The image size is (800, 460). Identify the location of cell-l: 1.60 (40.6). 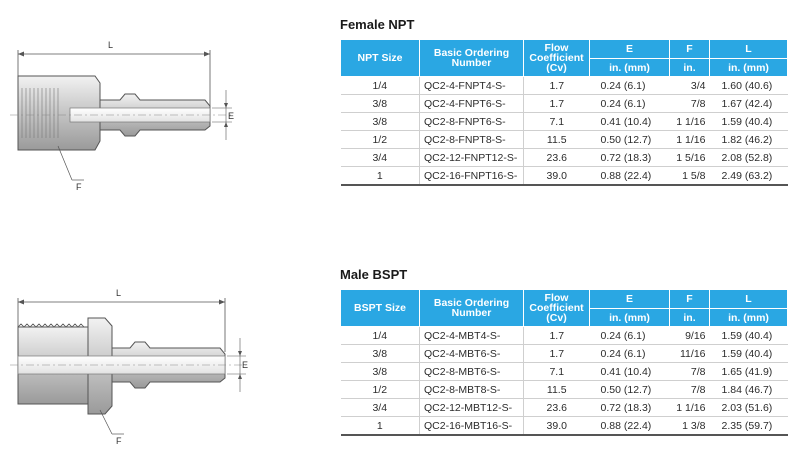
(748, 85).